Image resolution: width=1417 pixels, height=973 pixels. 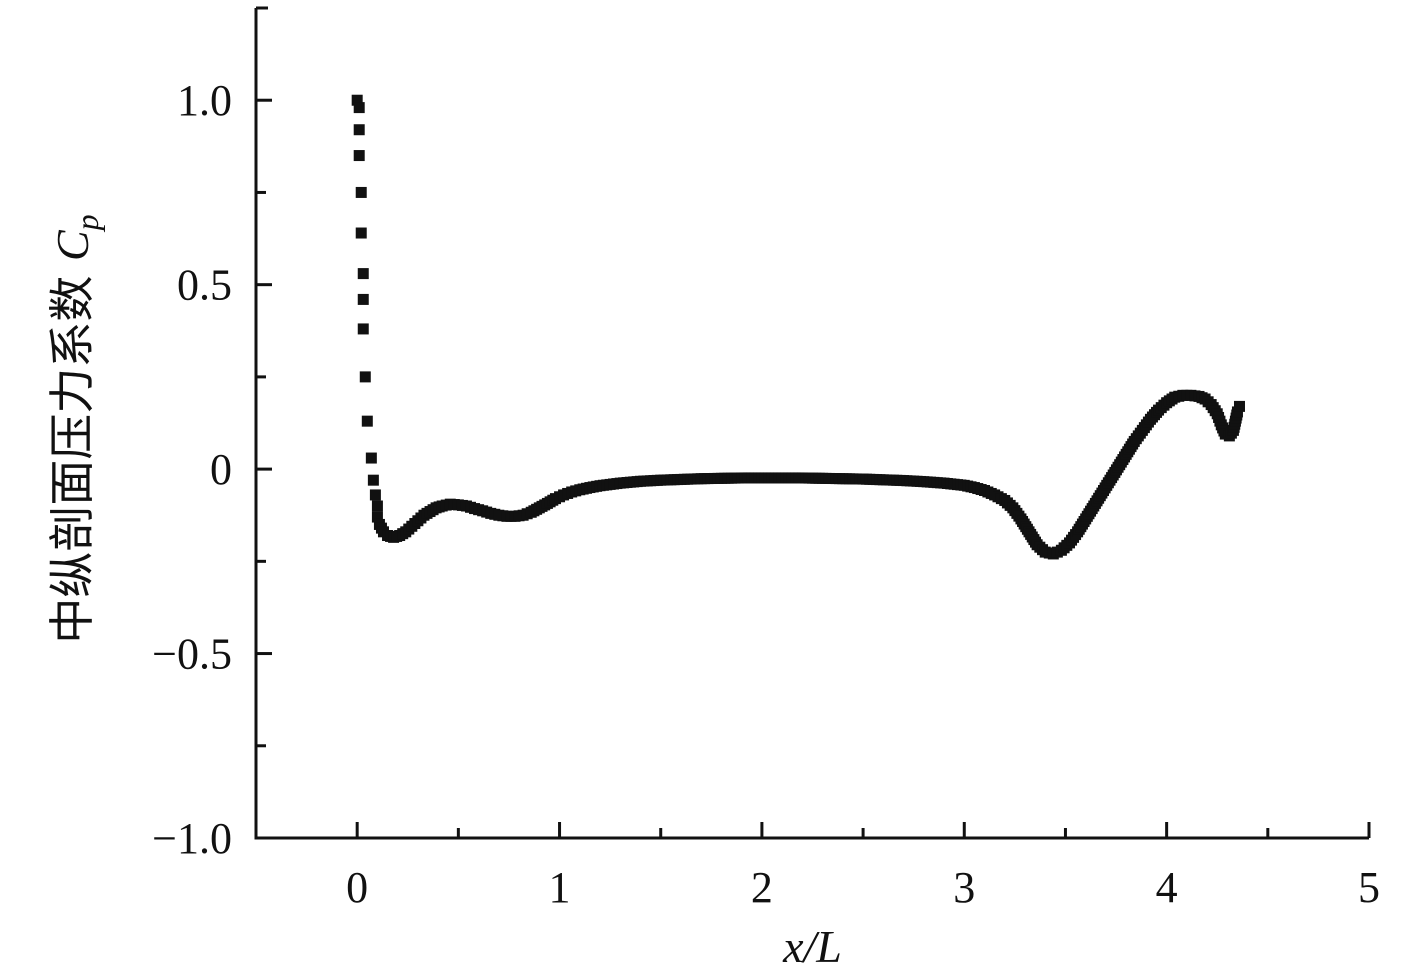 What do you see at coordinates (192, 654) in the screenshot?
I see `y-tick-label: −0.5` at bounding box center [192, 654].